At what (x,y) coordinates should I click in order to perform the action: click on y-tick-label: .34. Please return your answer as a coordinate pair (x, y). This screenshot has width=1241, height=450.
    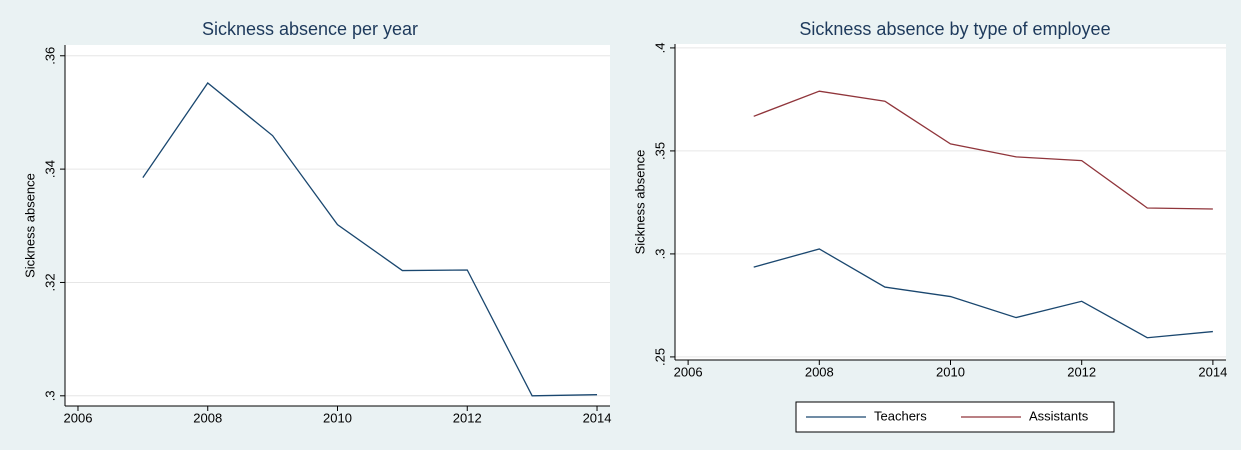
    Looking at the image, I should click on (49, 169).